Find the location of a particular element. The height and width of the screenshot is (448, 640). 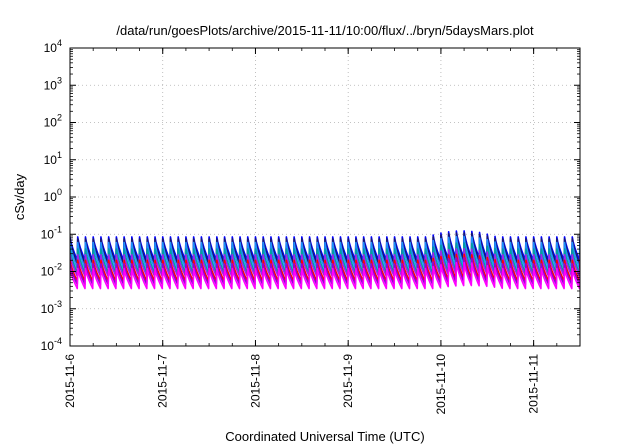

x-tick-label: 2015-11-6 is located at coordinates (70, 381).